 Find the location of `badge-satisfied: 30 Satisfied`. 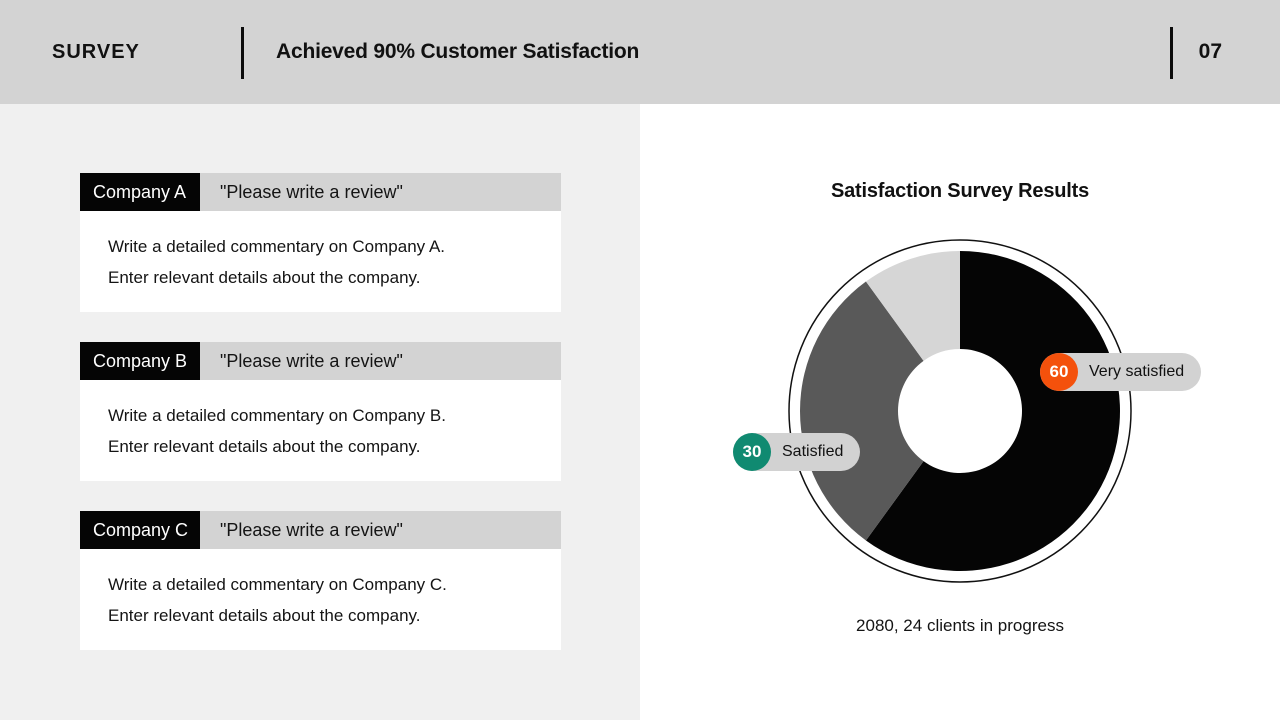

badge-satisfied: 30 Satisfied is located at coordinates (797, 452).